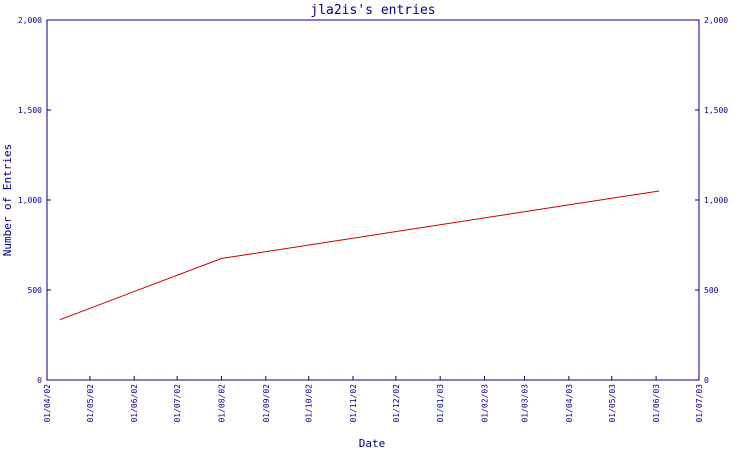 The image size is (750, 450). Describe the element at coordinates (30, 110) in the screenshot. I see `y-tick-label-left: 1,500` at that location.